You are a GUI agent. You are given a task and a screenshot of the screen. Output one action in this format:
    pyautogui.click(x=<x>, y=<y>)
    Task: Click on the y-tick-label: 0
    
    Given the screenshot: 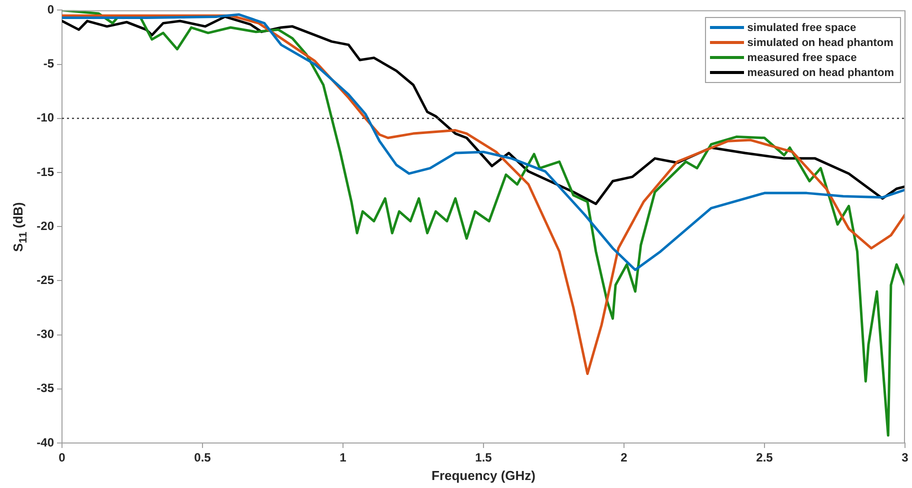 What is the action you would take?
    pyautogui.click(x=50, y=9)
    